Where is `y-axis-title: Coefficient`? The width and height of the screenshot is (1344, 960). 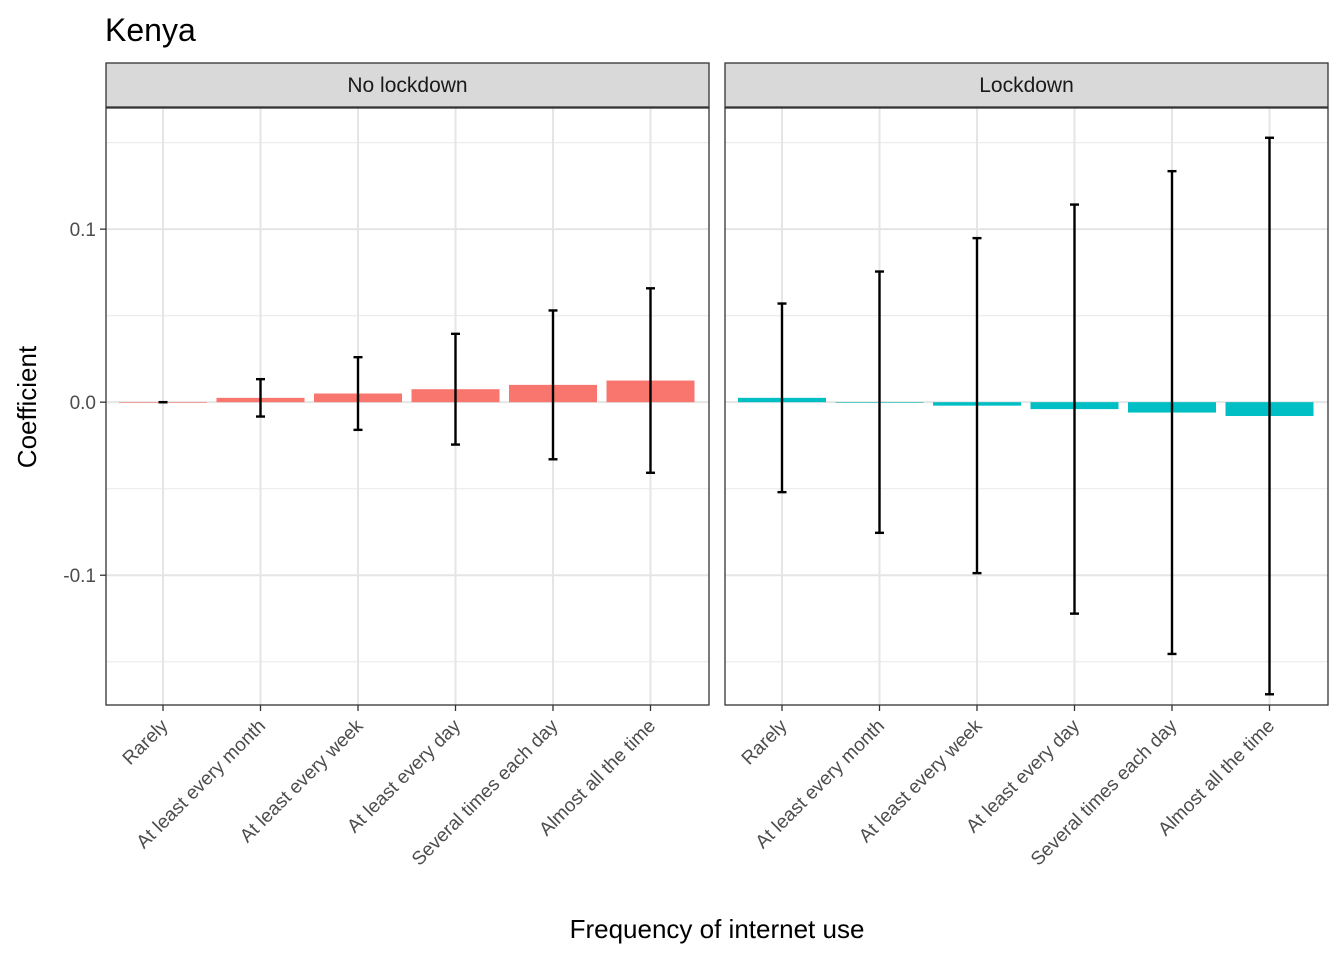
y-axis-title: Coefficient is located at coordinates (27, 406).